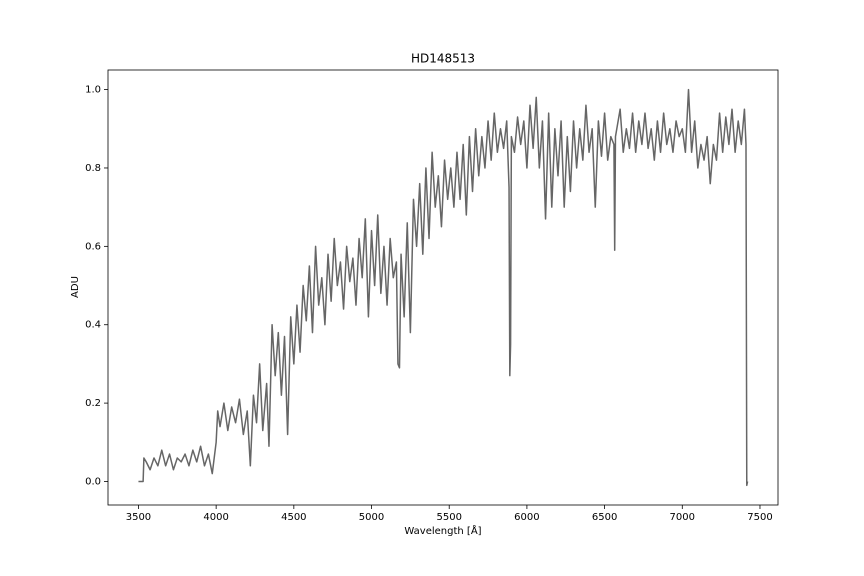 Image resolution: width=864 pixels, height=576 pixels. What do you see at coordinates (604, 517) in the screenshot?
I see `x-tick-label: 6500` at bounding box center [604, 517].